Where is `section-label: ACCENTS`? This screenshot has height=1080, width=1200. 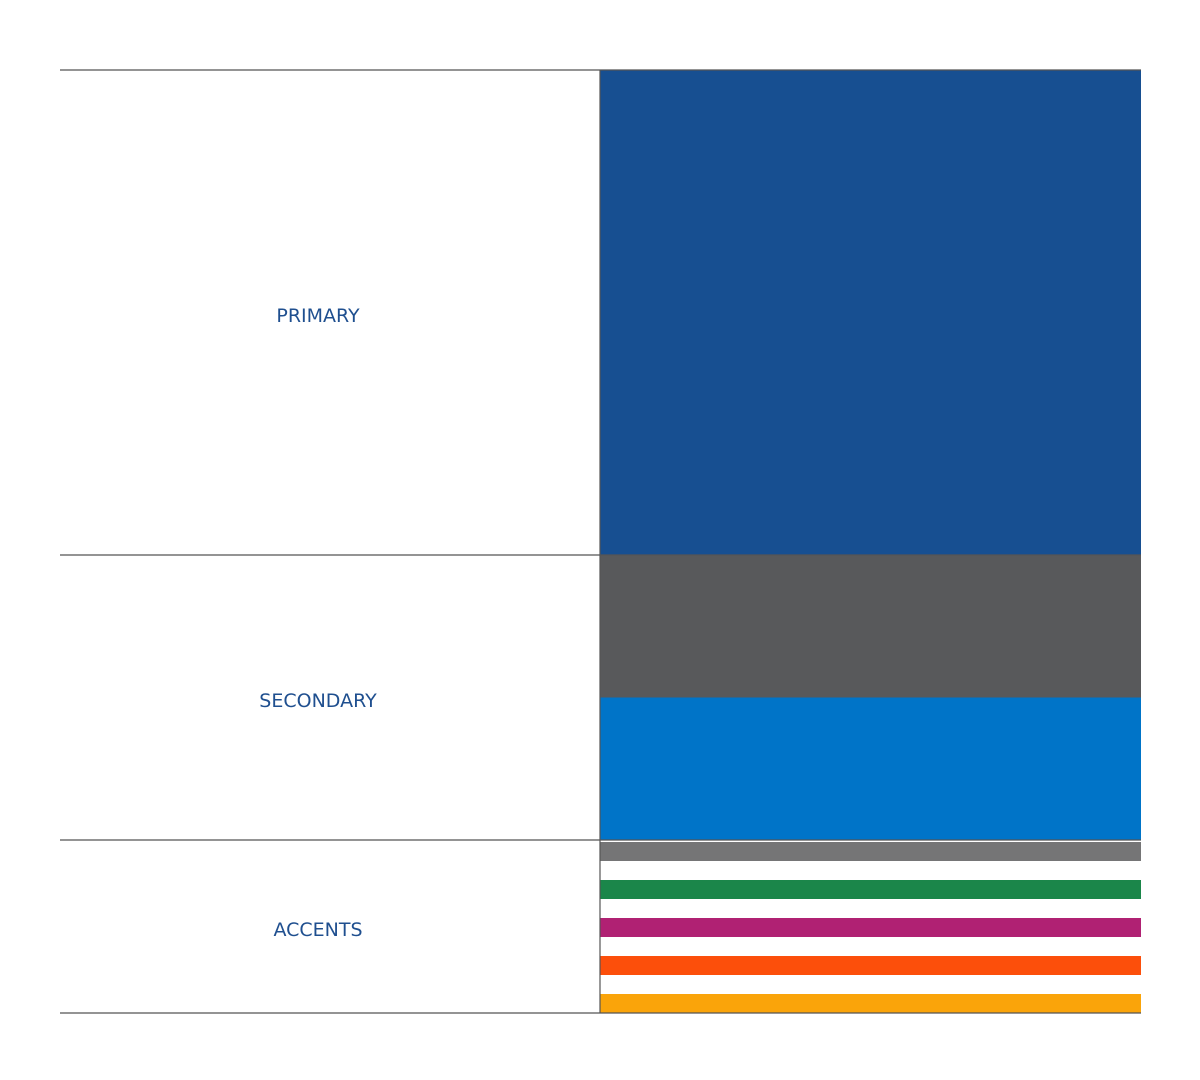 section-label: ACCENTS is located at coordinates (317, 930).